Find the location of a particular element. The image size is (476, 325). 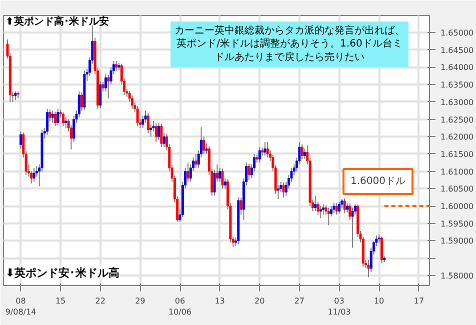

y-tick-label: 1.61000 is located at coordinates (457, 171).